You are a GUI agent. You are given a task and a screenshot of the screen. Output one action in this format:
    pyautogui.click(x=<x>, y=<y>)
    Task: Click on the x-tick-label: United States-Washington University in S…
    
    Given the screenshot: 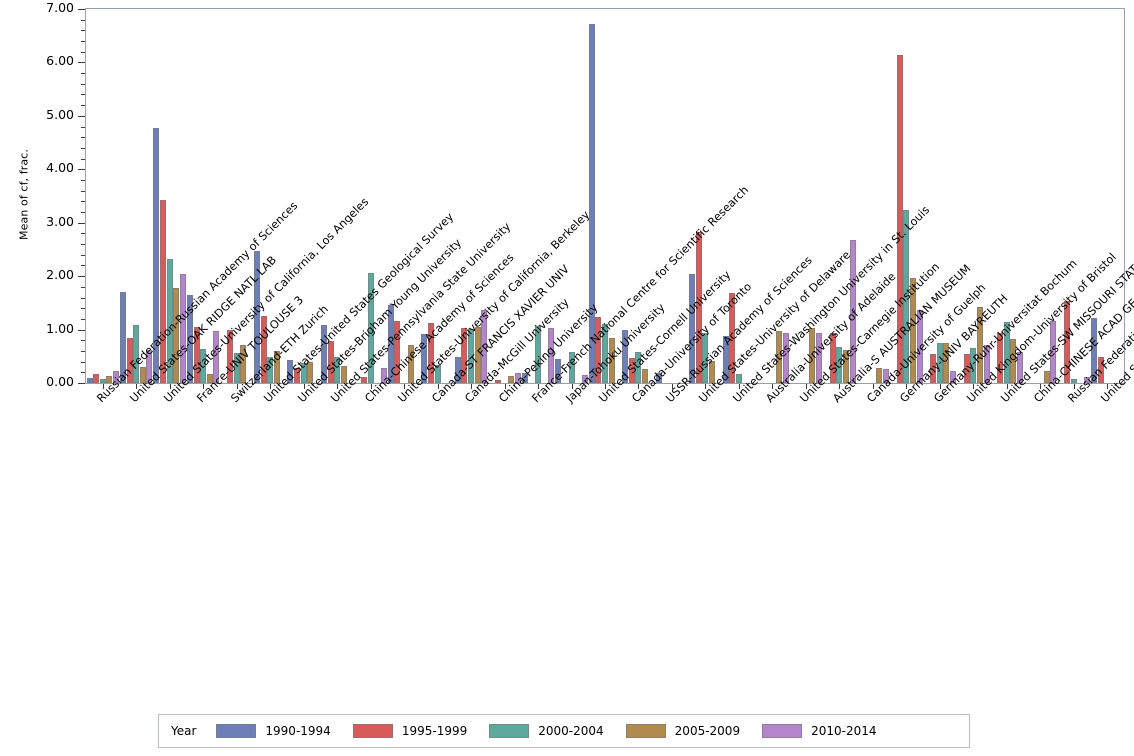 What is the action you would take?
    pyautogui.click(x=831, y=304)
    